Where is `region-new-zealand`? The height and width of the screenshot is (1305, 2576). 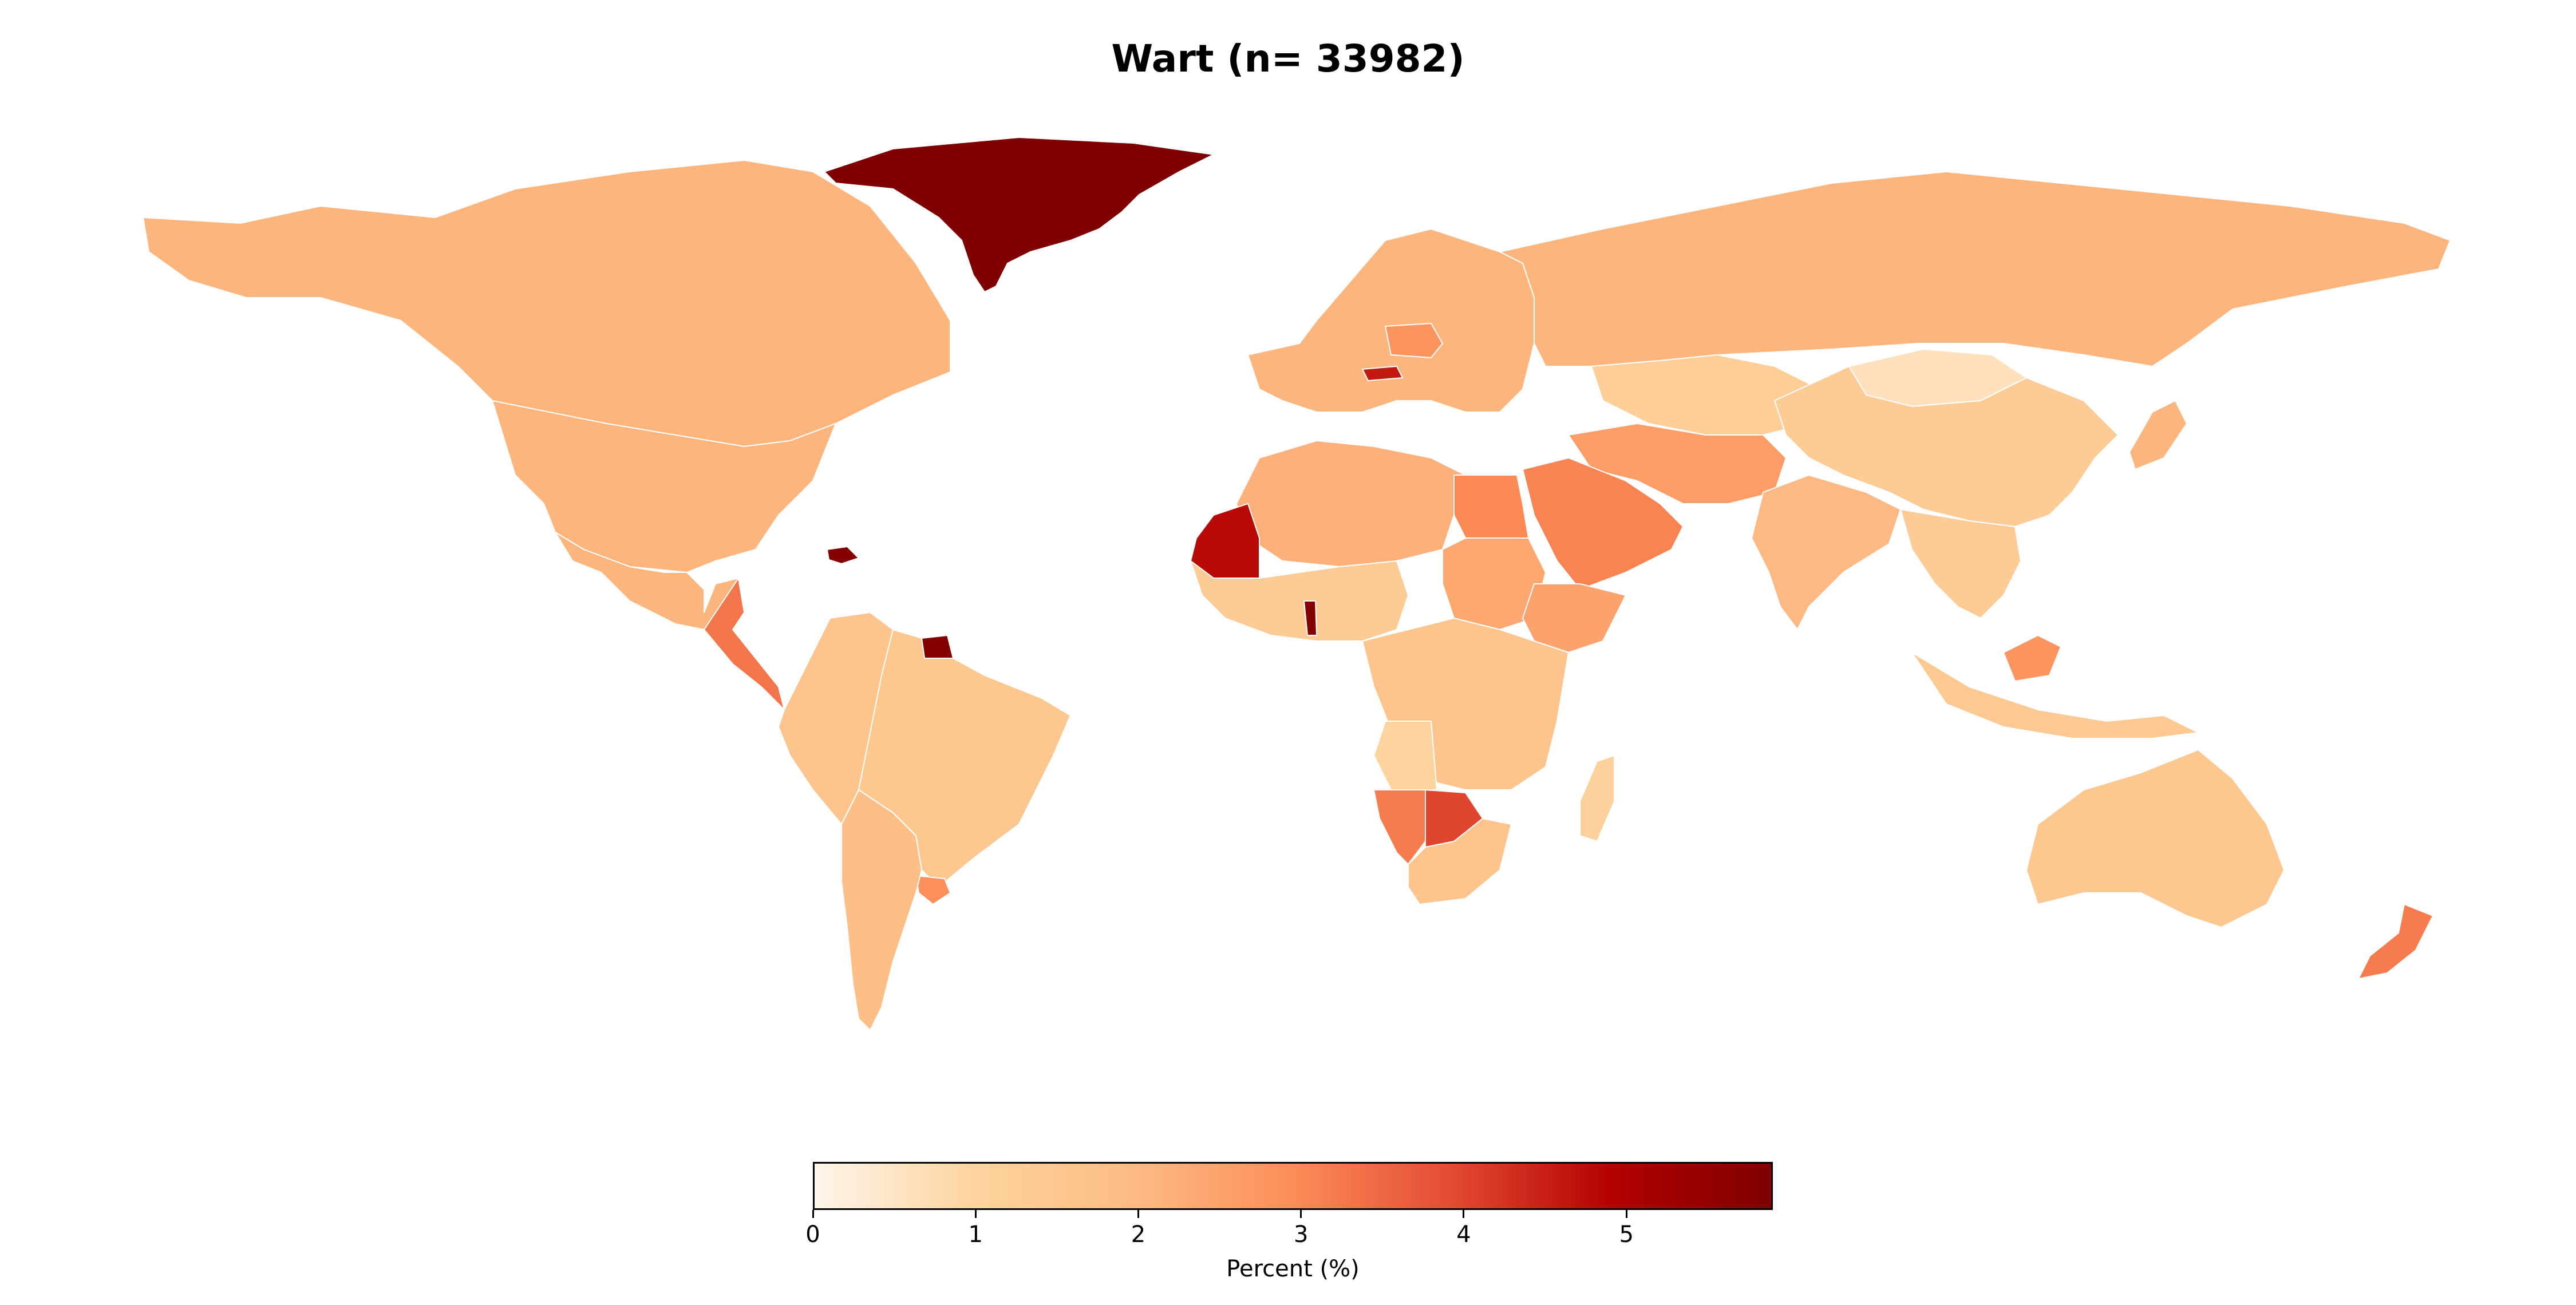
region-new-zealand is located at coordinates (2395, 941).